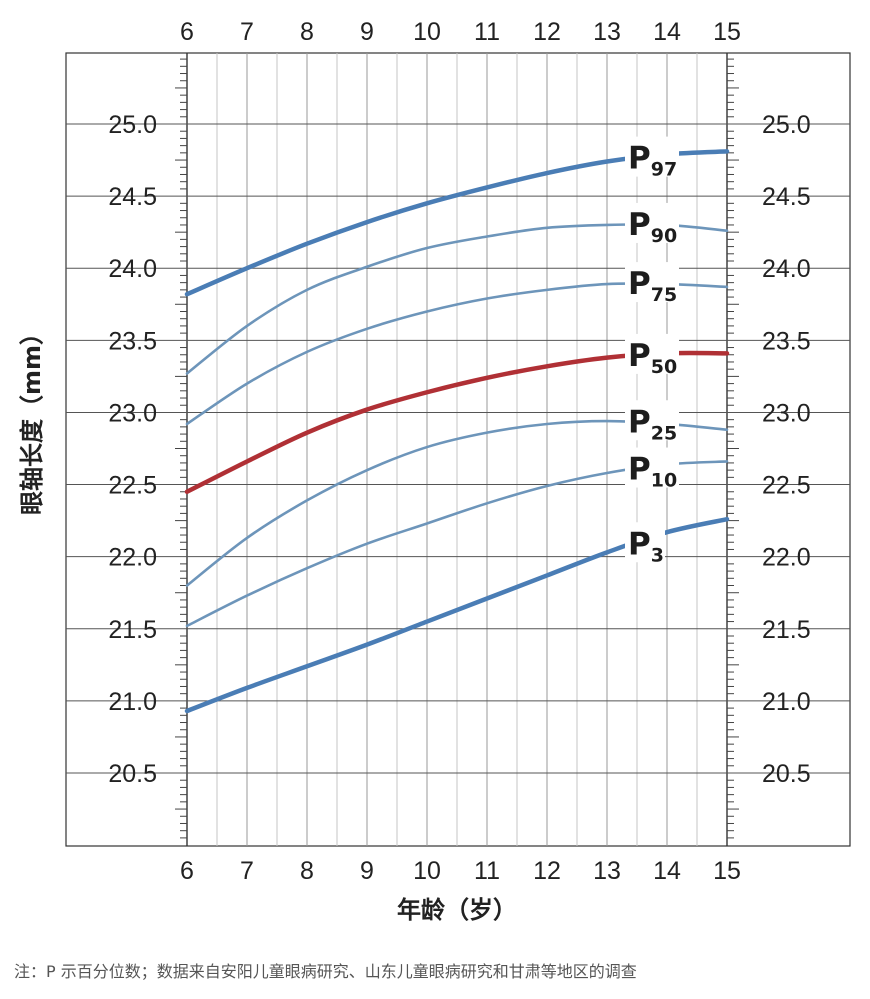 This screenshot has height=999, width=870. What do you see at coordinates (132, 774) in the screenshot?
I see `y-tick-label-left: 20.5` at bounding box center [132, 774].